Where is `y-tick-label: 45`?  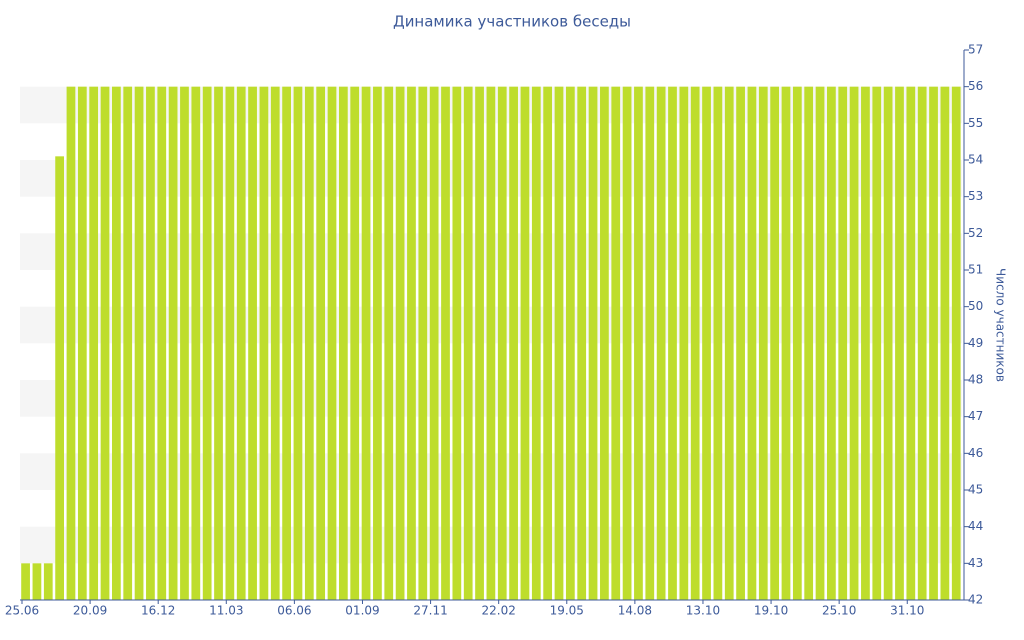
y-tick-label: 45 is located at coordinates (975, 490).